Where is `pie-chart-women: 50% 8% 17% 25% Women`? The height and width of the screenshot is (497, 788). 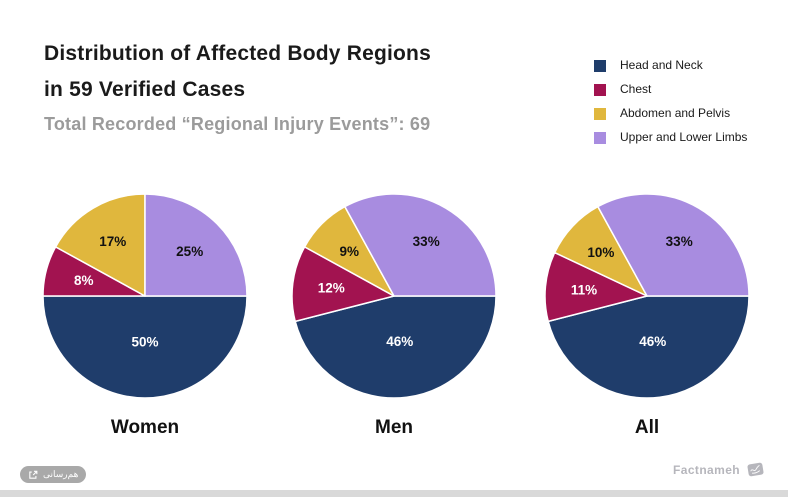
pie-chart-women: 50% 8% 17% 25% Women is located at coordinates (145, 315).